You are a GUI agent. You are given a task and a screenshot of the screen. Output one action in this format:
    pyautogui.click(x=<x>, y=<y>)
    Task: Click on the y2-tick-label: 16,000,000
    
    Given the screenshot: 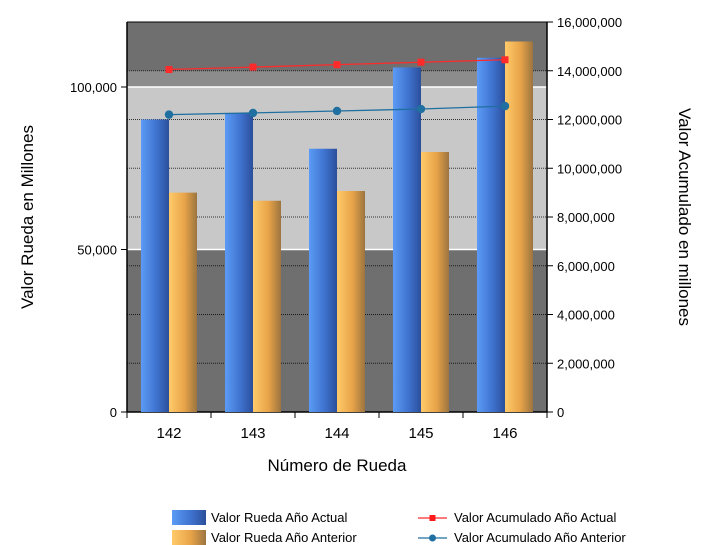 What is the action you would take?
    pyautogui.click(x=589, y=22)
    